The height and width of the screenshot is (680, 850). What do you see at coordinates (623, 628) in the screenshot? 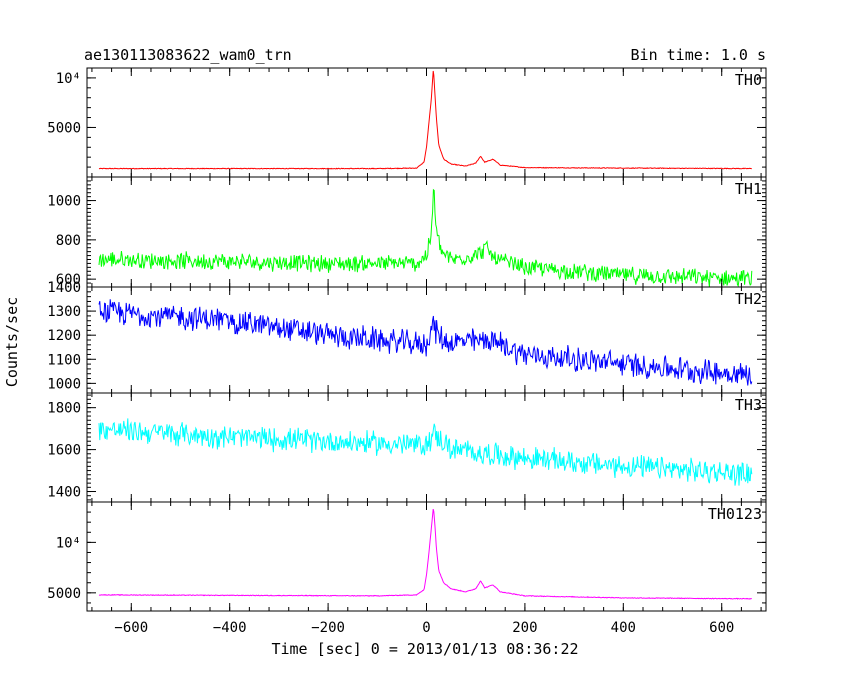
I see `x-tick-label: 400` at bounding box center [623, 628].